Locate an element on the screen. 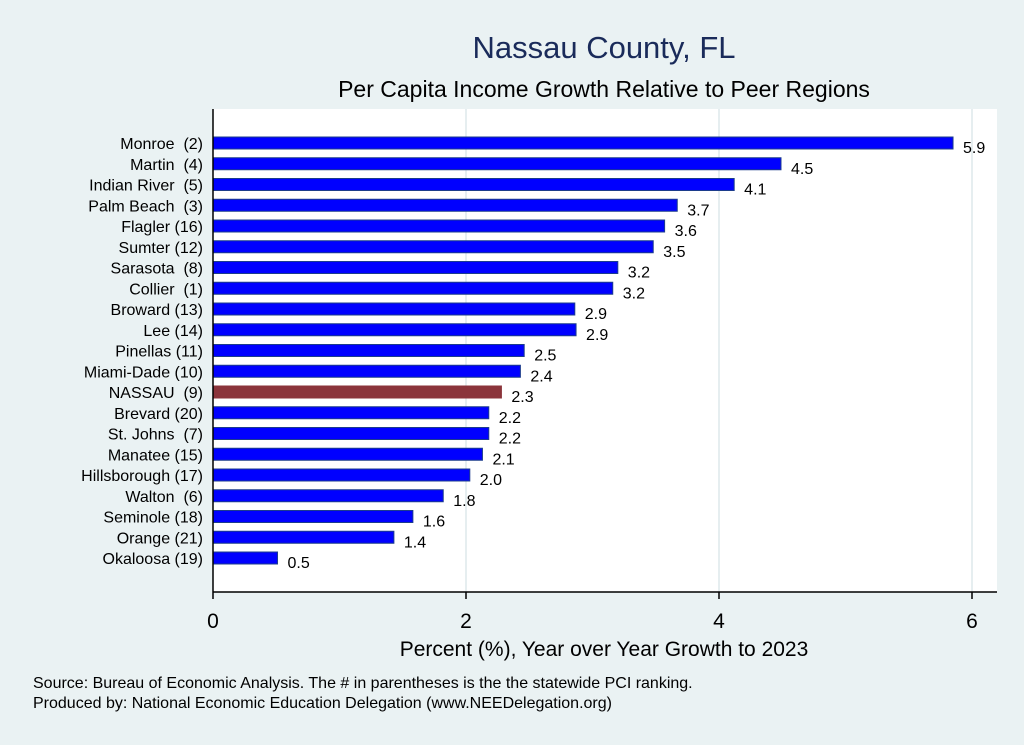  value-label: 3.6 is located at coordinates (686, 231).